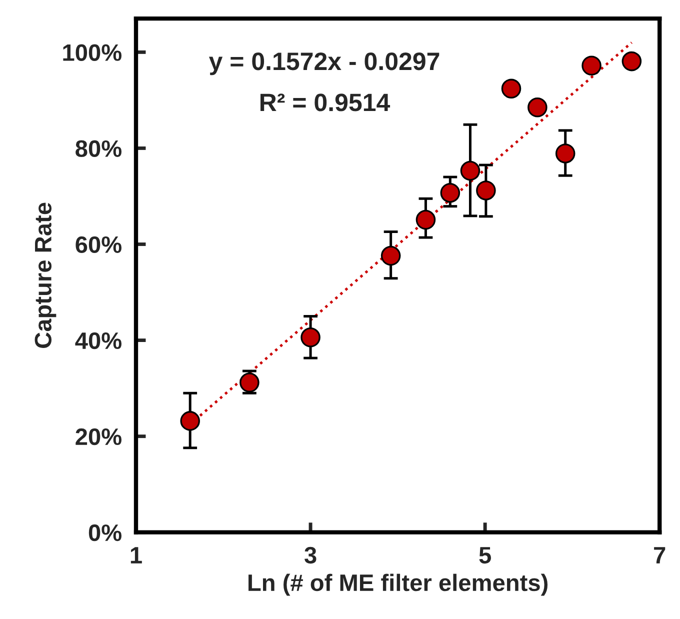 The height and width of the screenshot is (619, 680). What do you see at coordinates (310, 555) in the screenshot?
I see `x-tick-label: 3` at bounding box center [310, 555].